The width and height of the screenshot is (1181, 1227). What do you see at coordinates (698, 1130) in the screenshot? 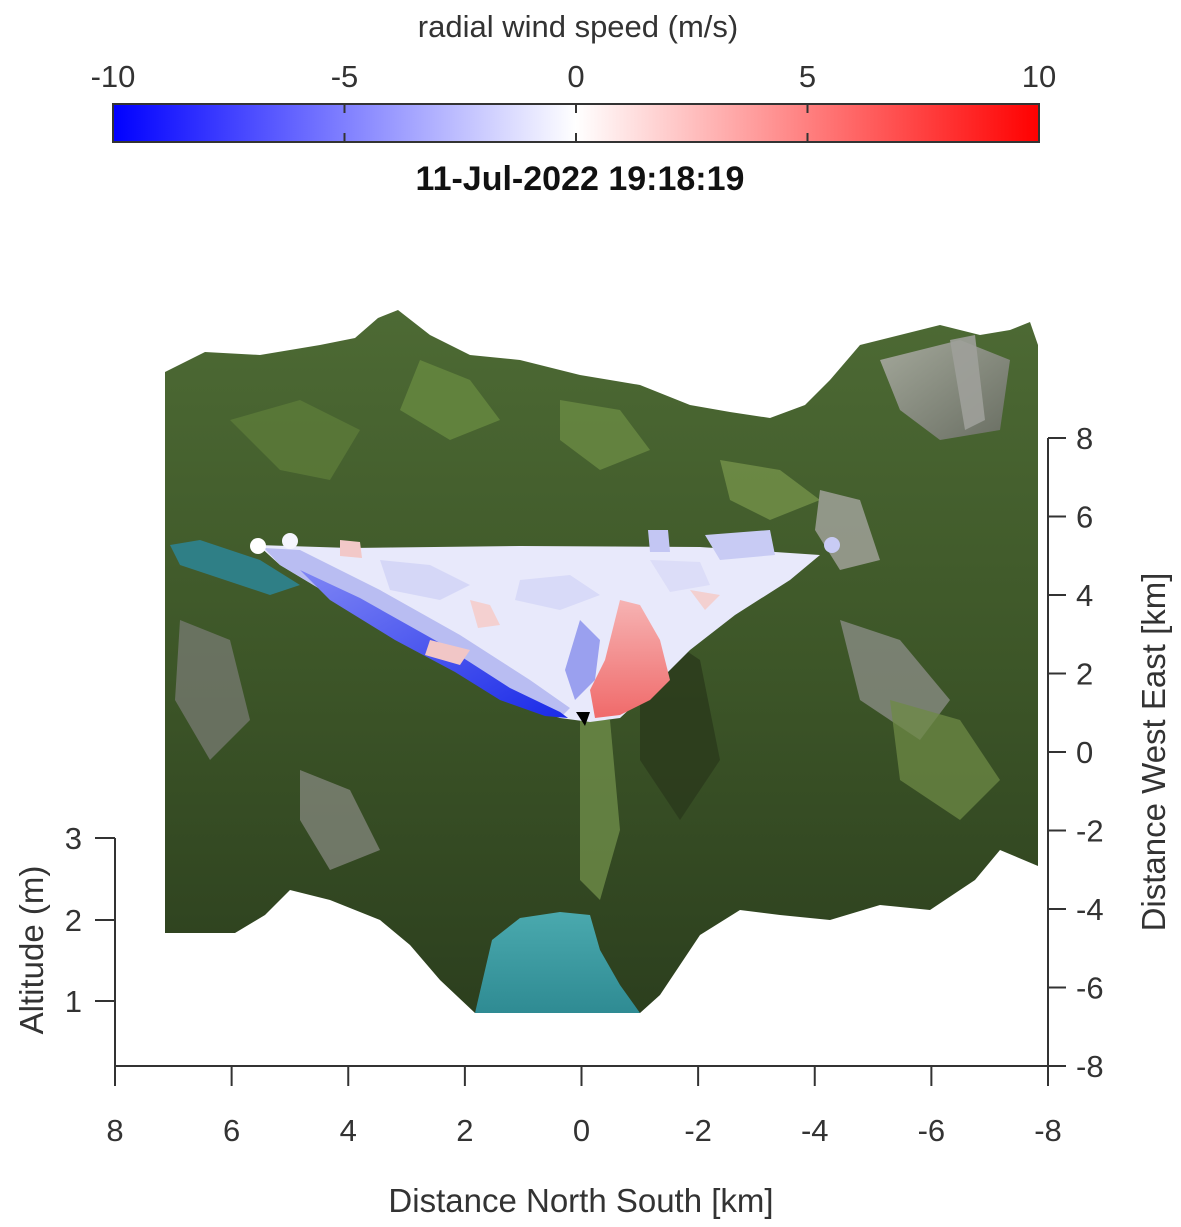
I see `x-tick-label: -2` at bounding box center [698, 1130].